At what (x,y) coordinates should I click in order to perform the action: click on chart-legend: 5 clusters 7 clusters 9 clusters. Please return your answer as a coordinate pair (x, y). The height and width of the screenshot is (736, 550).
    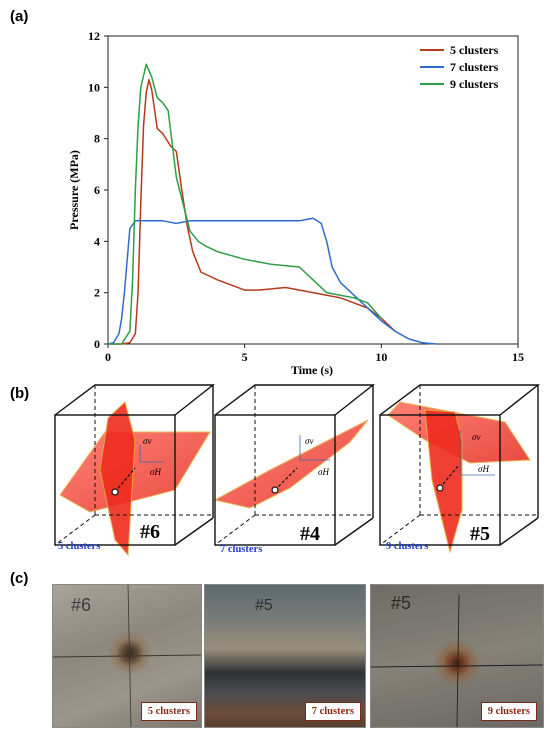
    Looking at the image, I should click on (459, 67).